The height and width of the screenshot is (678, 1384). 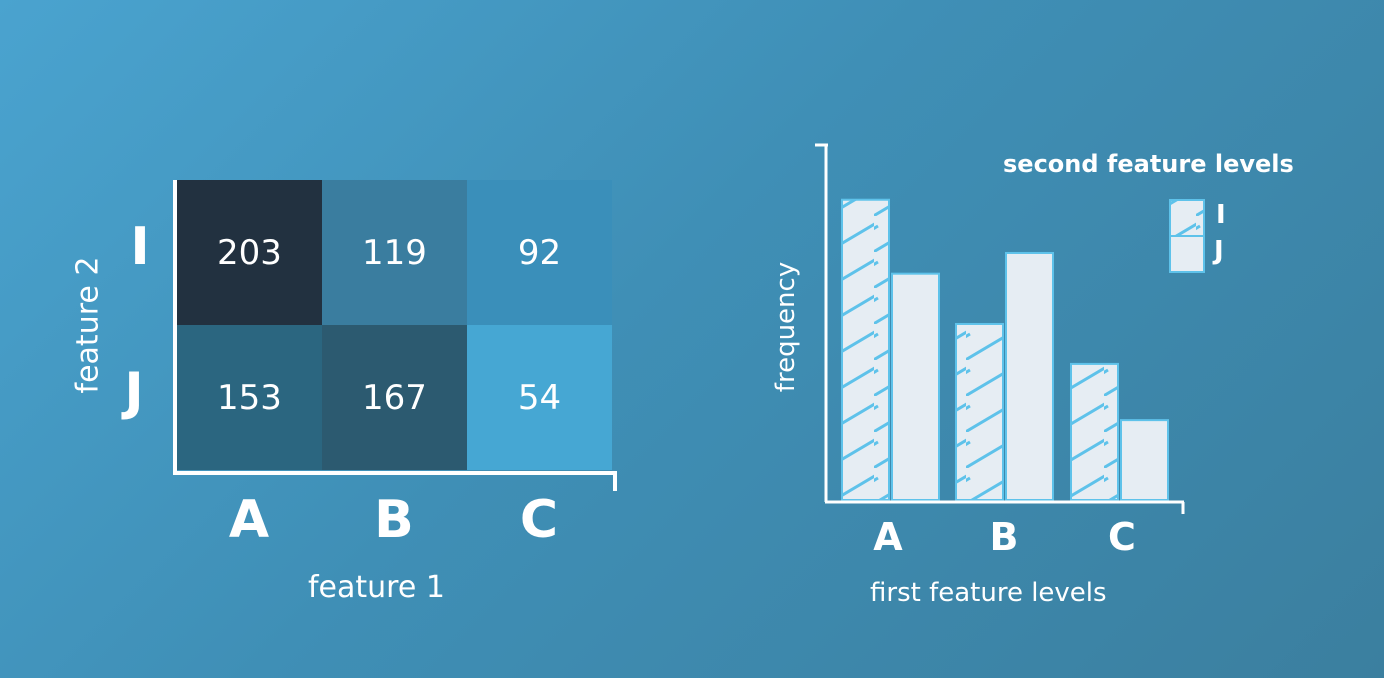 I want to click on bar-x-label: first feature levels, so click(x=988, y=593).